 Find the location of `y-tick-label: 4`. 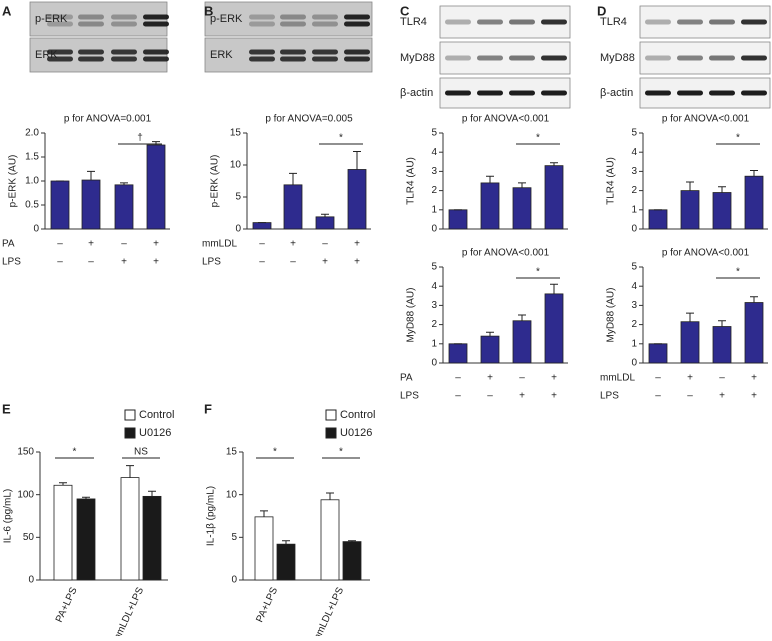

y-tick-label: 4 is located at coordinates (634, 152).